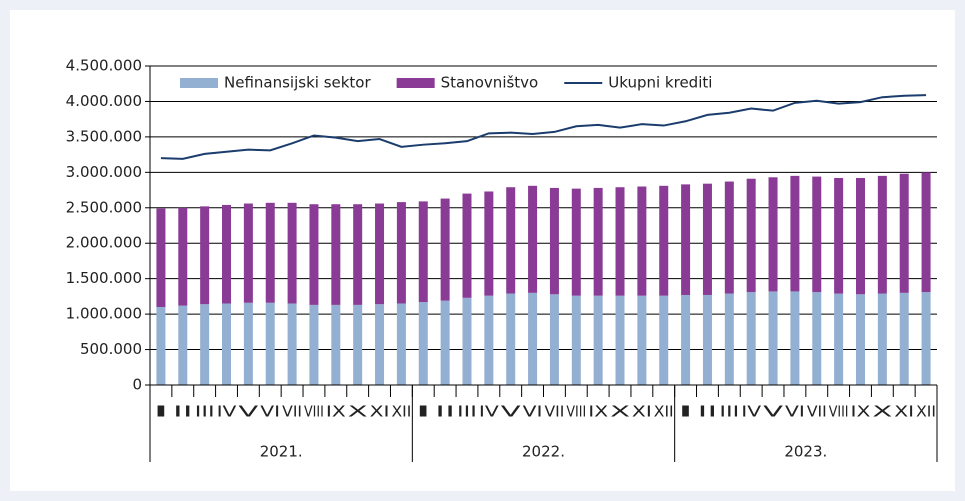  What do you see at coordinates (297, 83) in the screenshot?
I see `legend-label: Nefinansijski sektor` at bounding box center [297, 83].